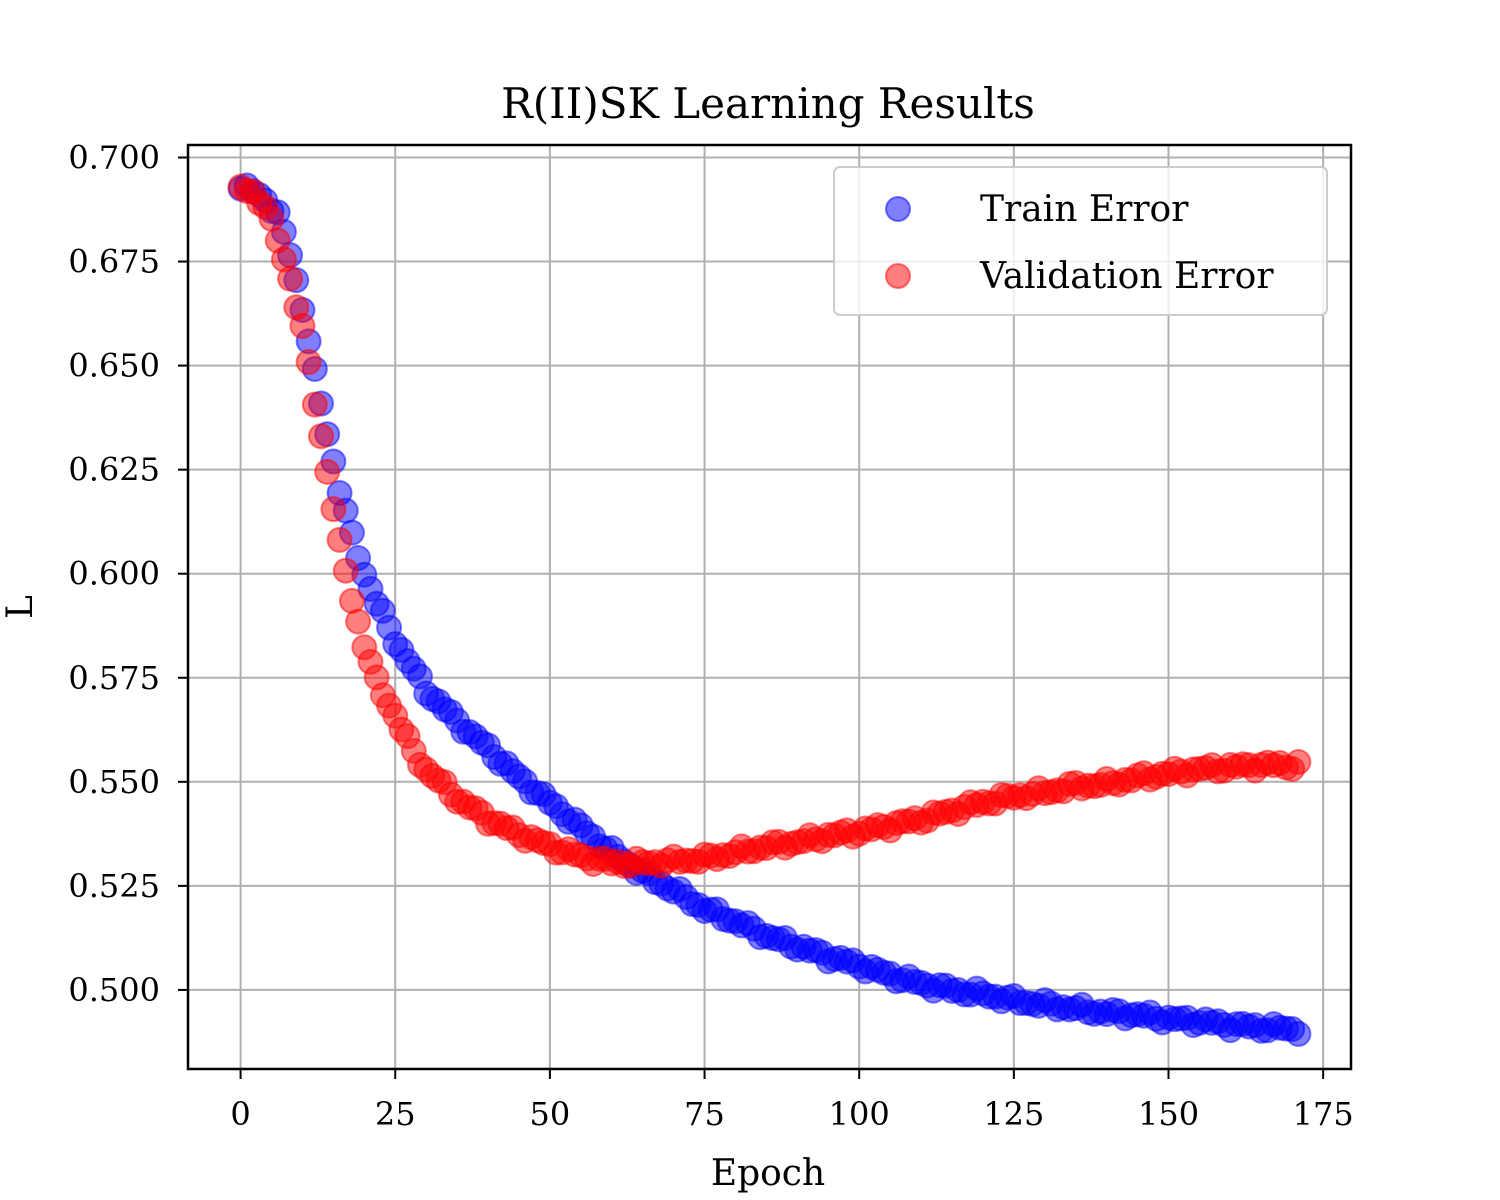 Image resolution: width=1500 pixels, height=1200 pixels. I want to click on x-tick-label: 75, so click(704, 1114).